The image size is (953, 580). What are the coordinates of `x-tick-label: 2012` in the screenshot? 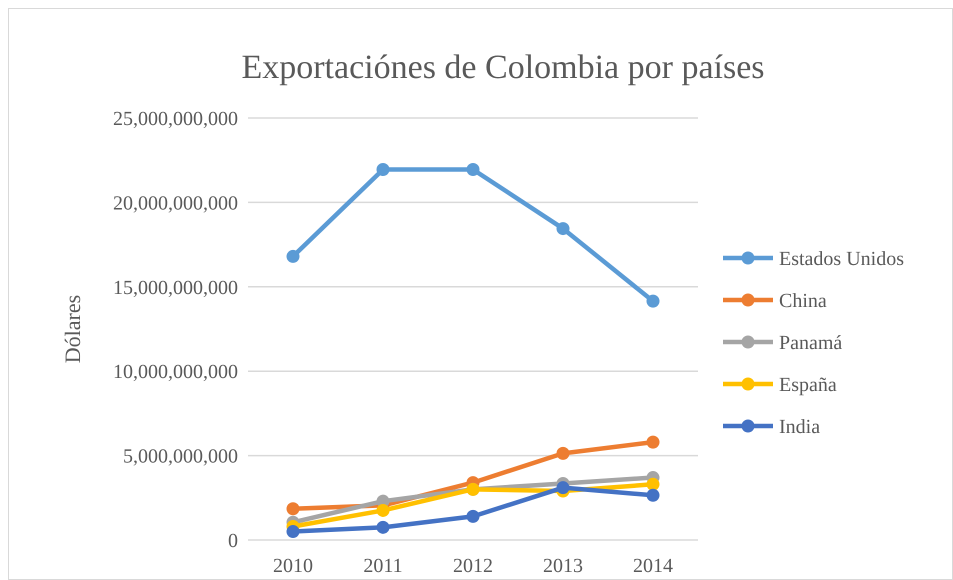 It's located at (473, 566).